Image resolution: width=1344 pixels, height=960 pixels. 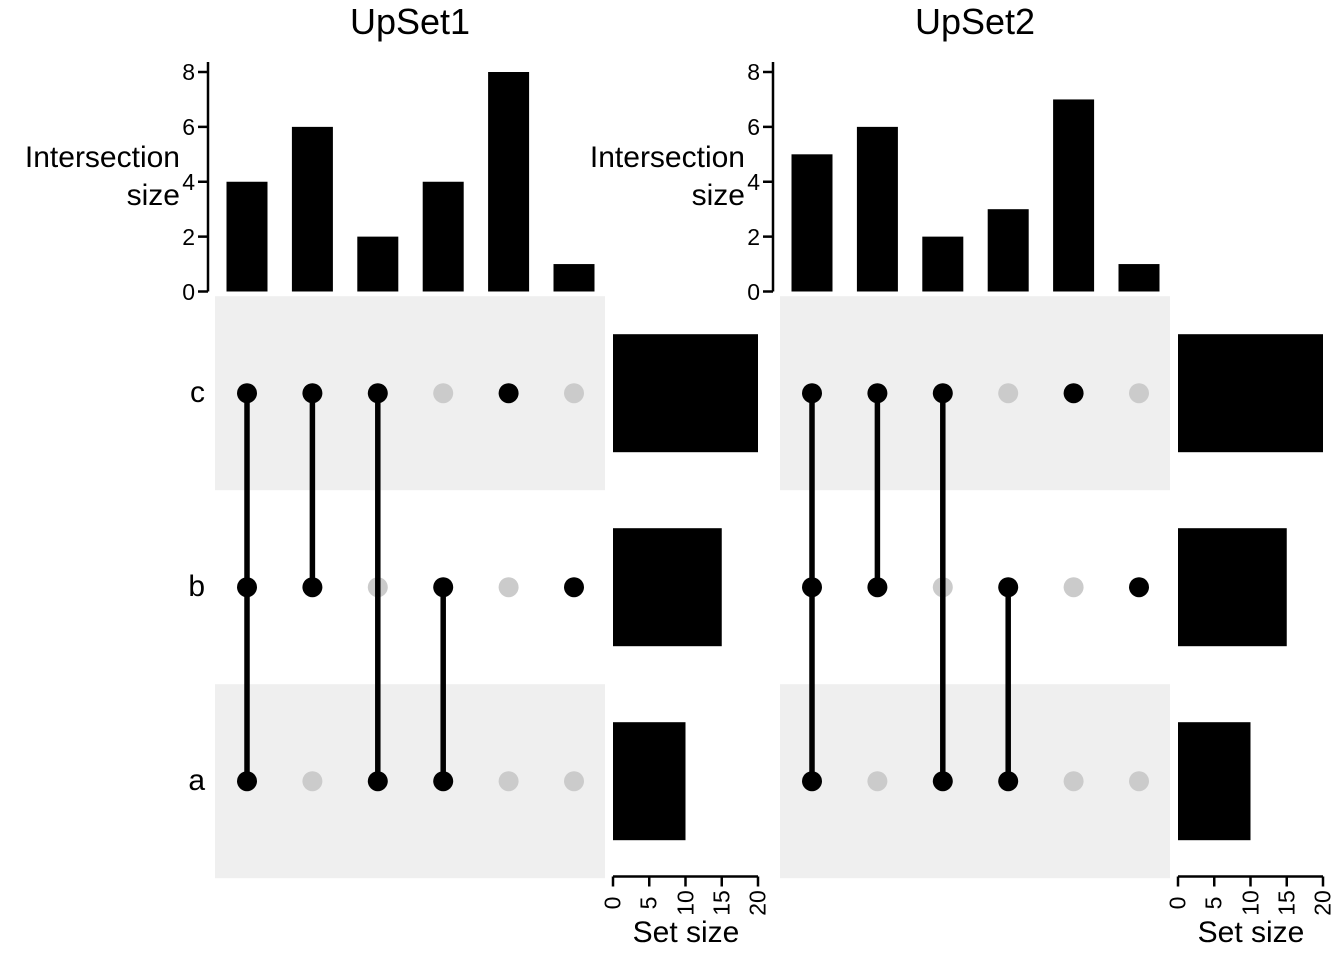 What do you see at coordinates (686, 932) in the screenshot?
I see `panel1-set-size-axis-label: Set size` at bounding box center [686, 932].